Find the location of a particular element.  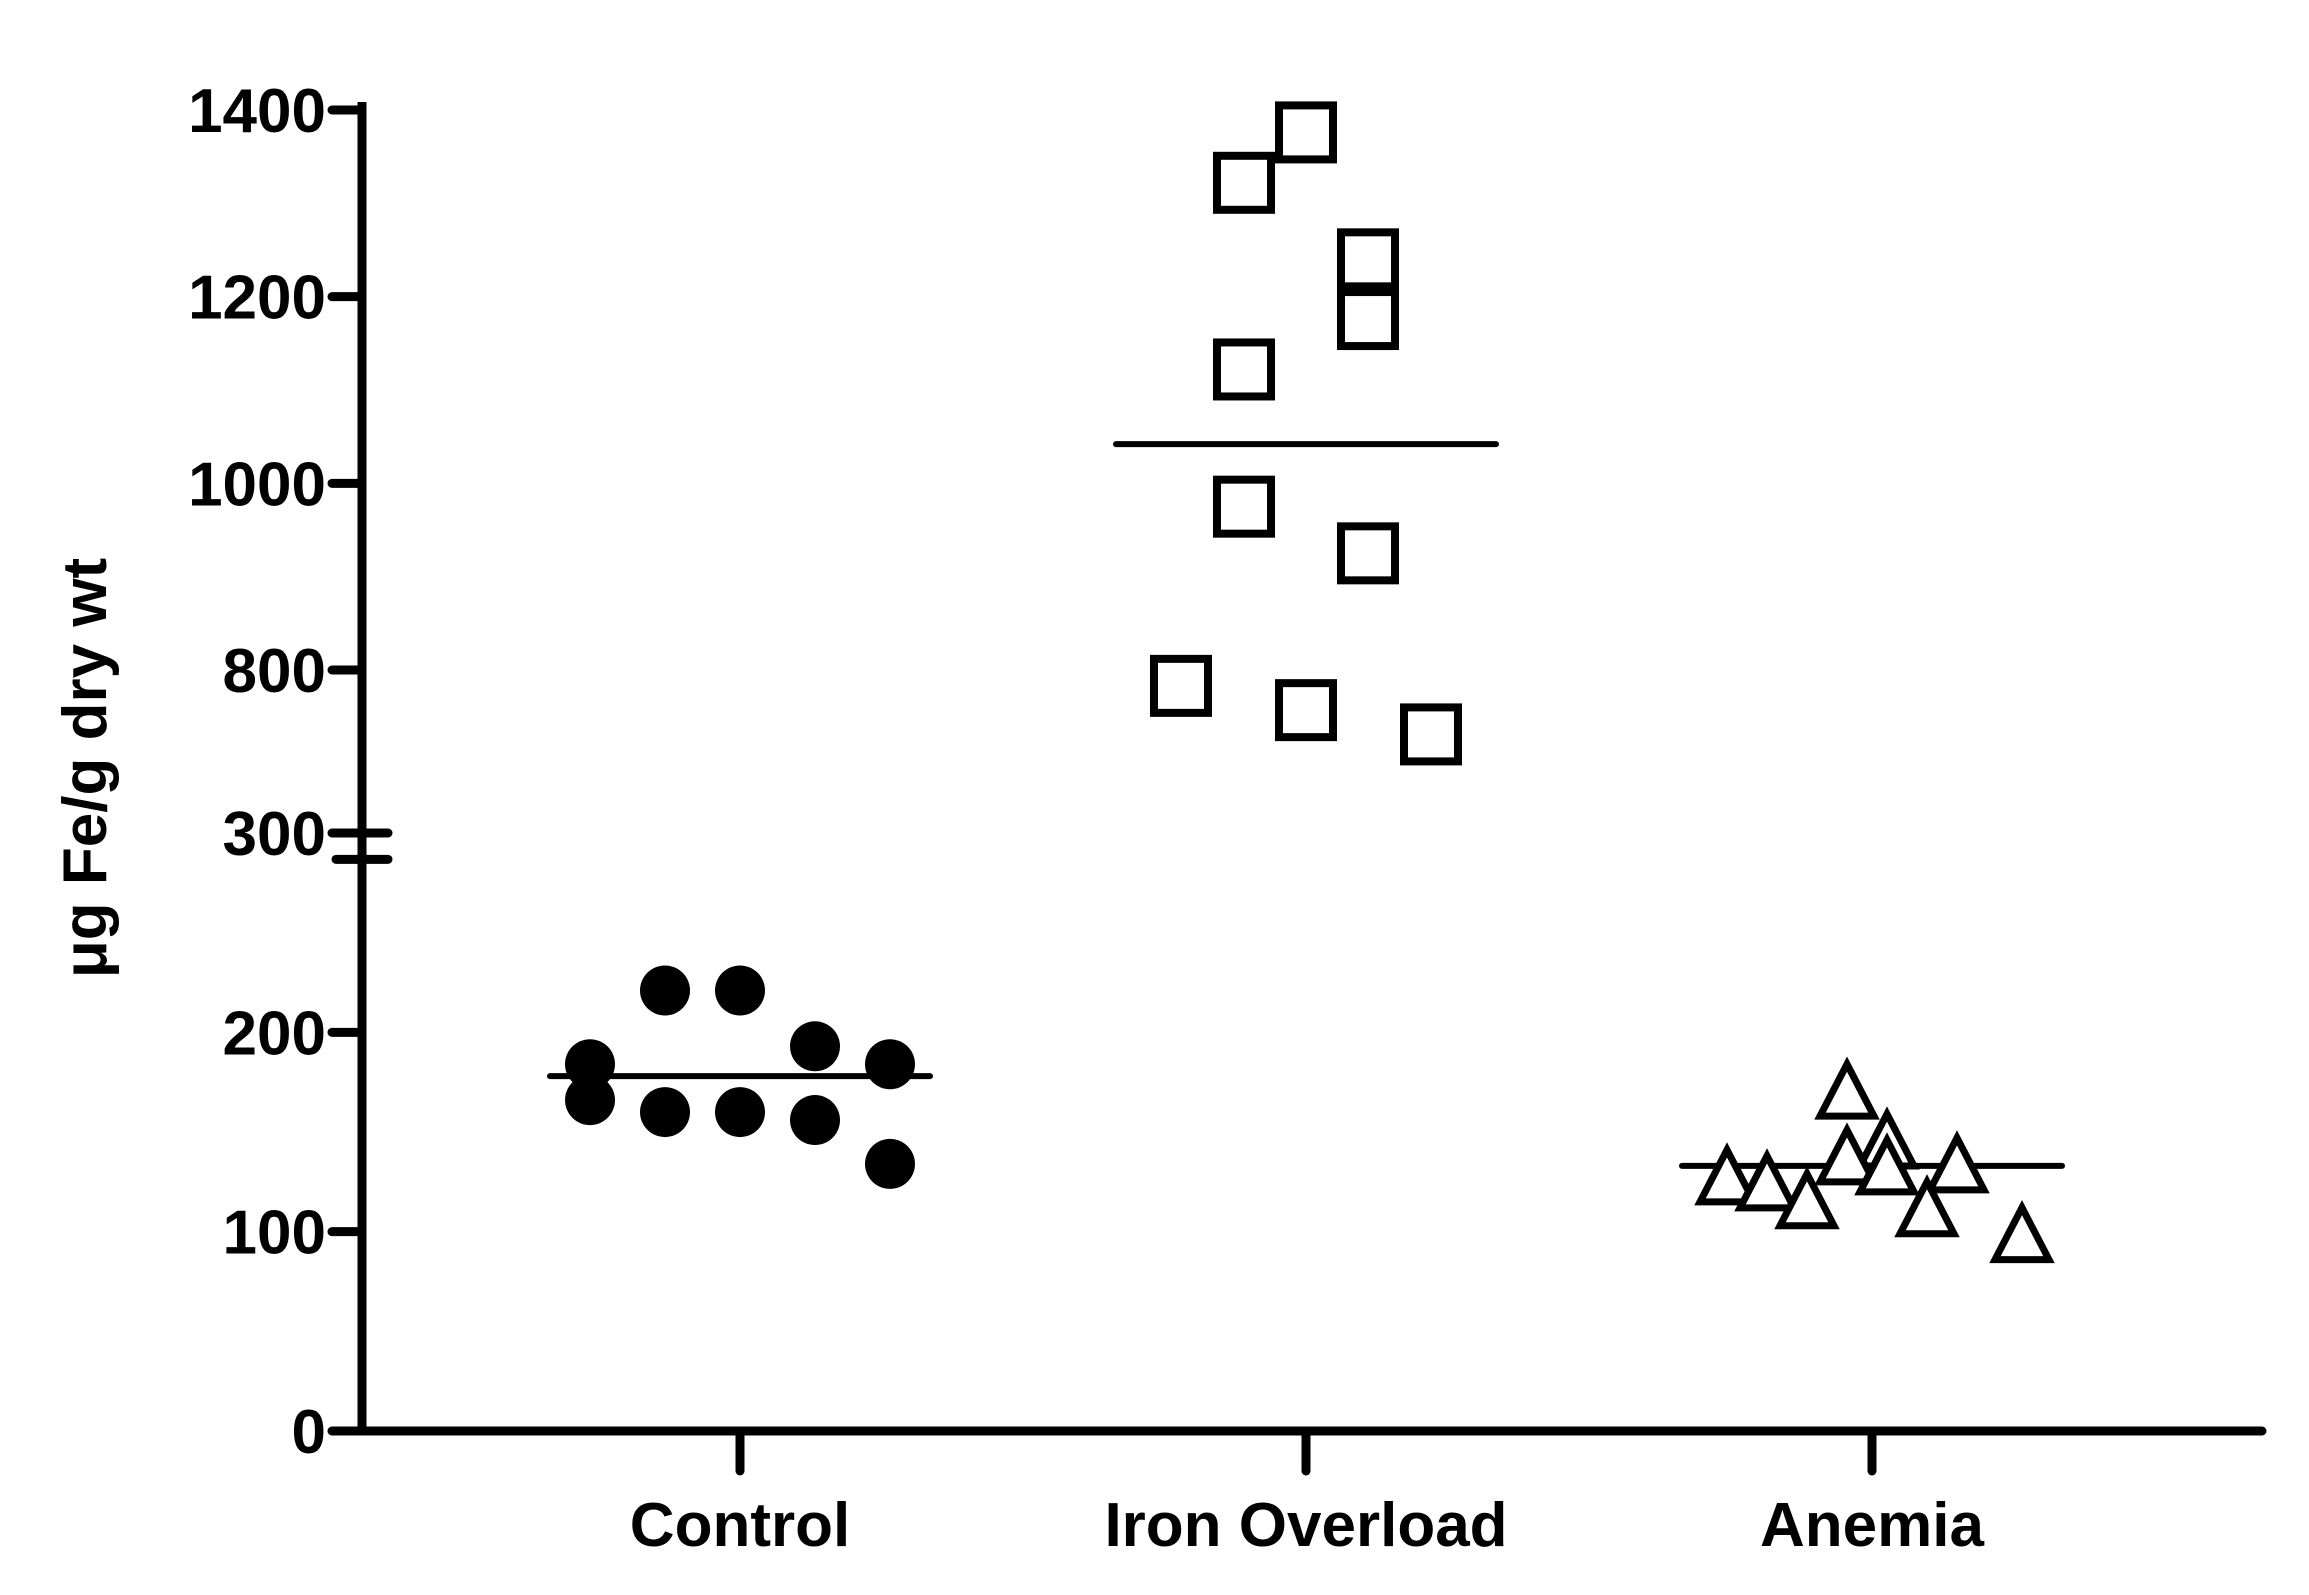

x-category-label-anemia: Anemia is located at coordinates (1872, 1525).